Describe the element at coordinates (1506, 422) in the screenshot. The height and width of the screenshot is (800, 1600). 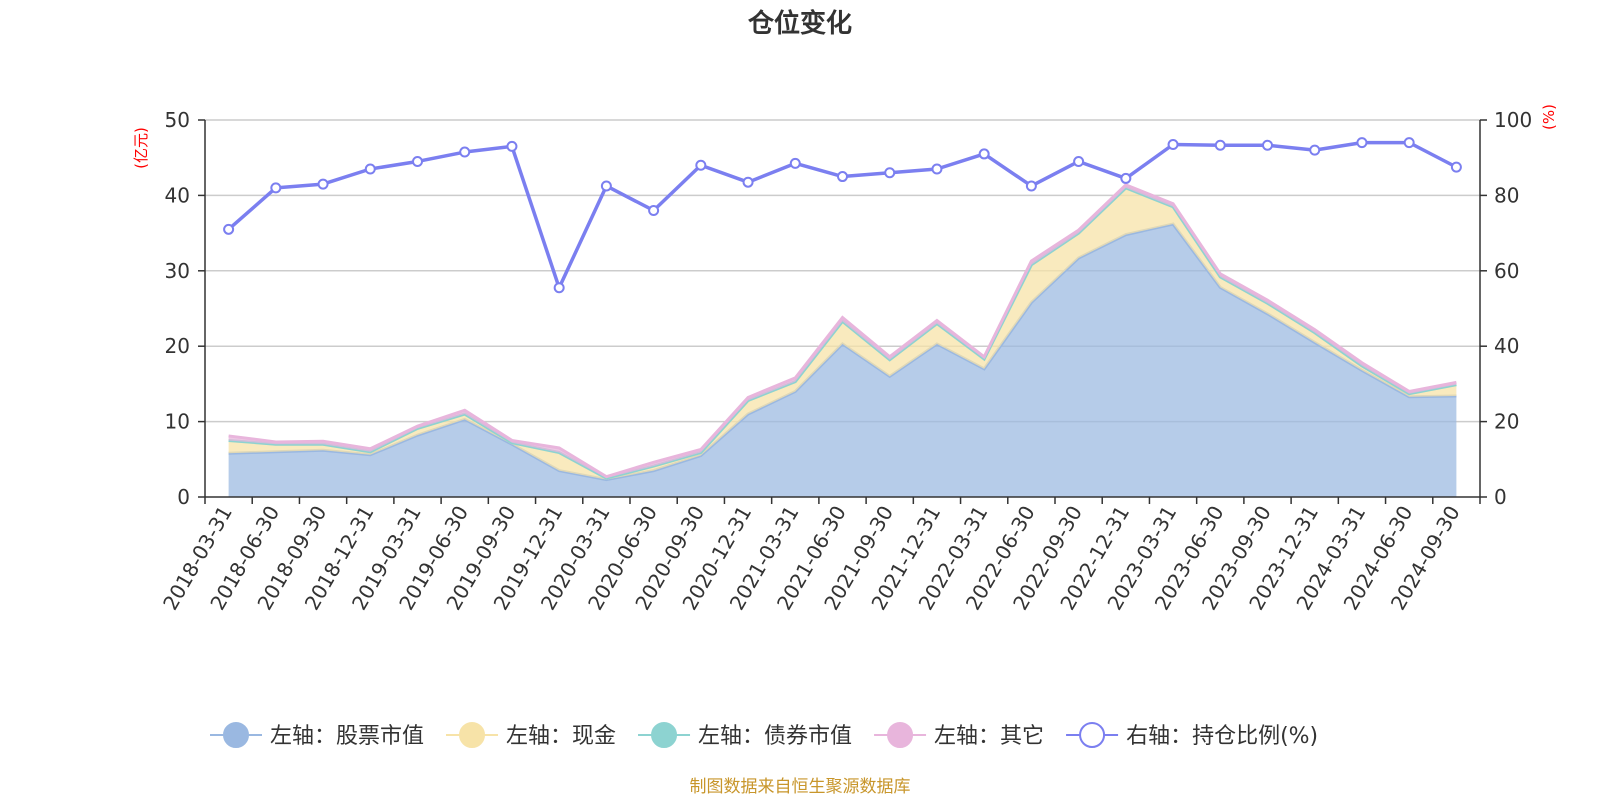
I see `right-axis-tick-label: 20` at that location.